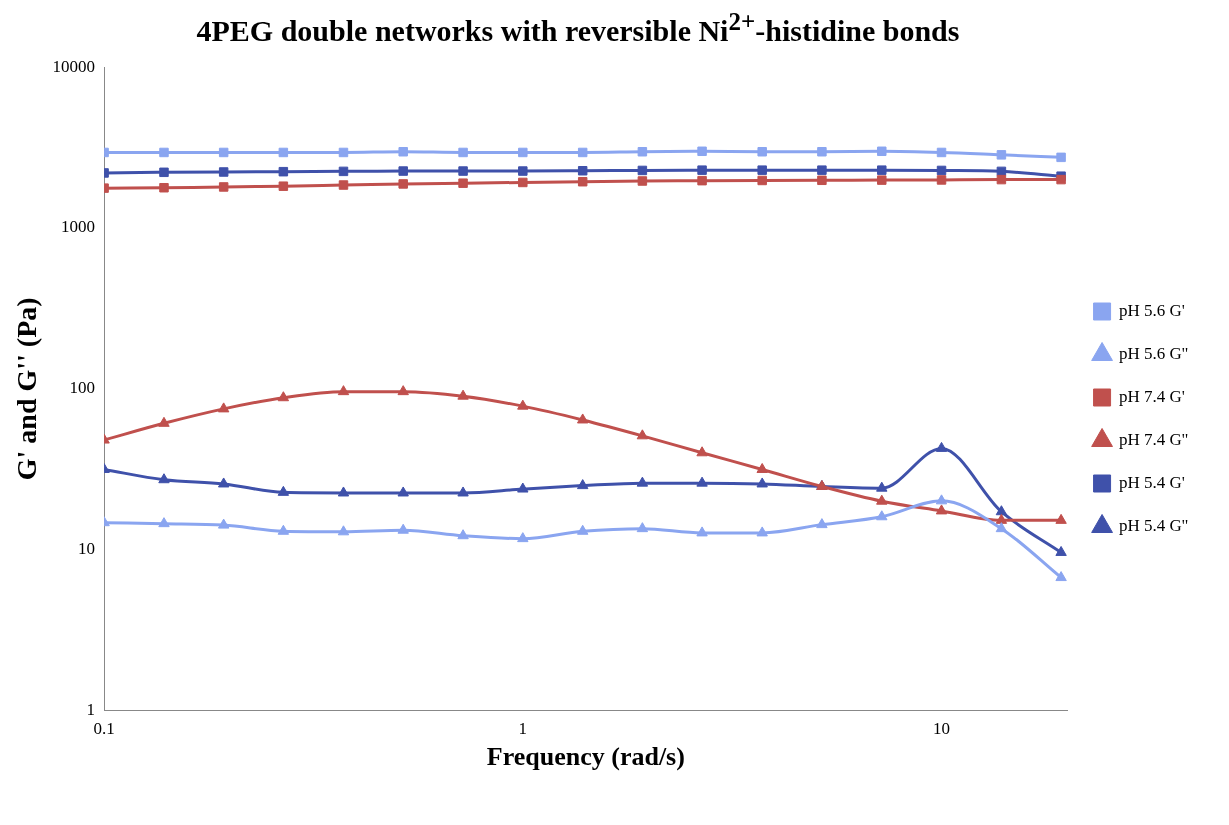  Describe the element at coordinates (523, 729) in the screenshot. I see `x-tick-label: 1` at that location.